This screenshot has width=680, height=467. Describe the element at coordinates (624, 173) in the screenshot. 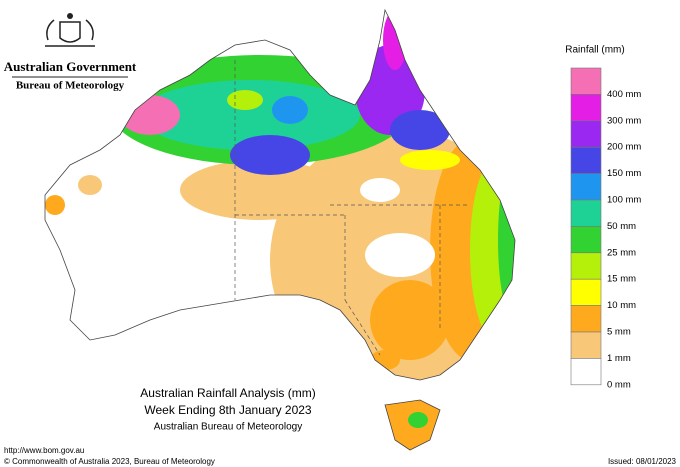

I see `legend-label: 150 mm` at that location.